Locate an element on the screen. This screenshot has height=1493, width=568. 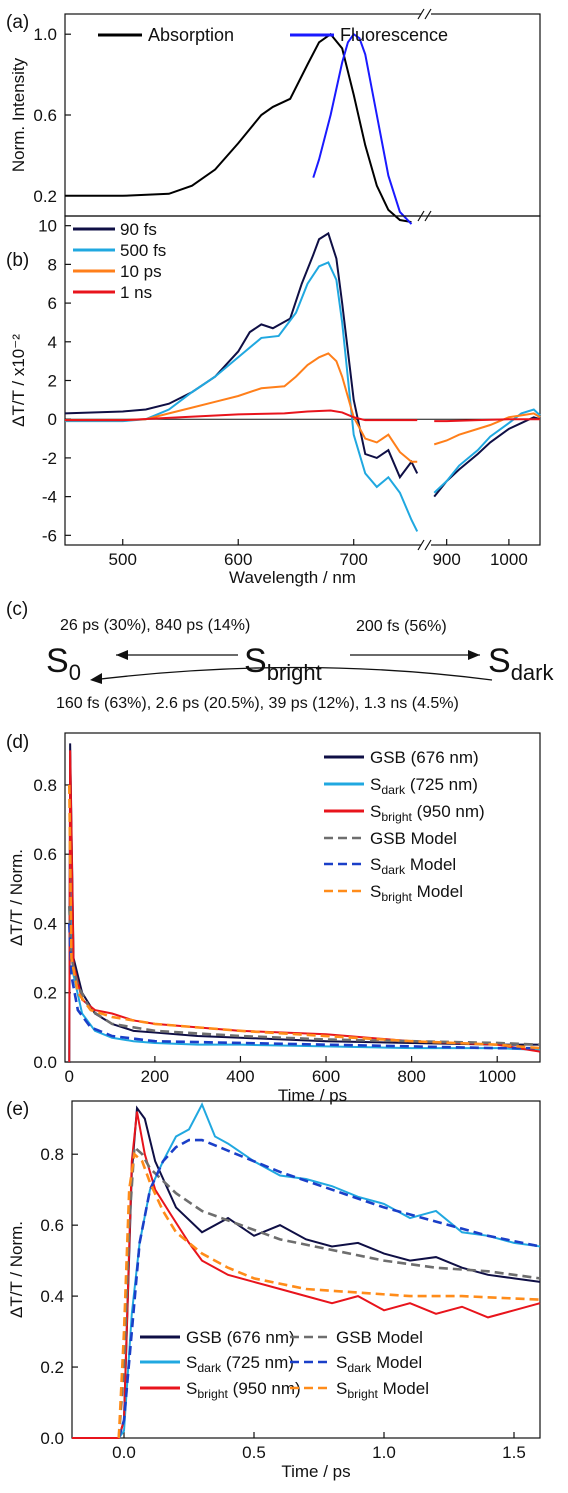
panel-e-xlabel: Time / ps is located at coordinates (315, 1471).